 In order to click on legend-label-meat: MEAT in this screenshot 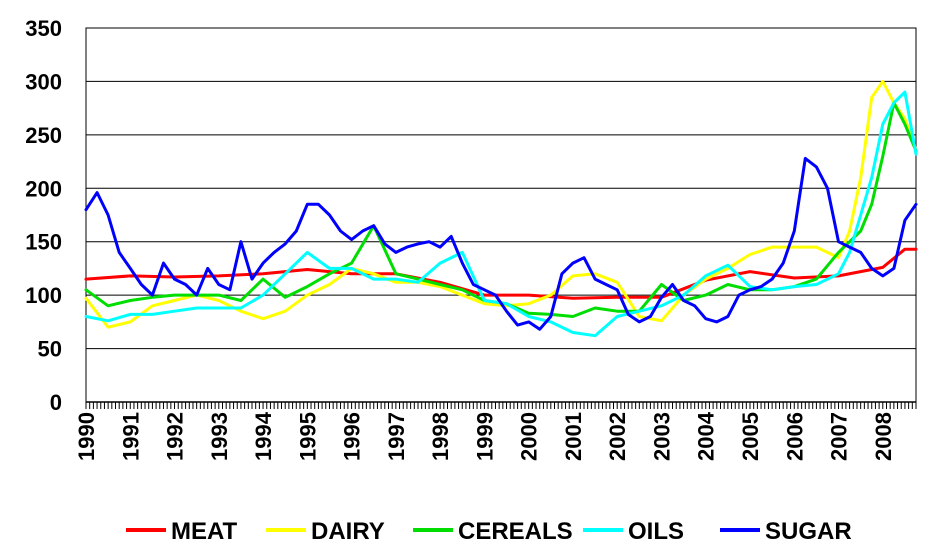, I will do `click(204, 531)`.